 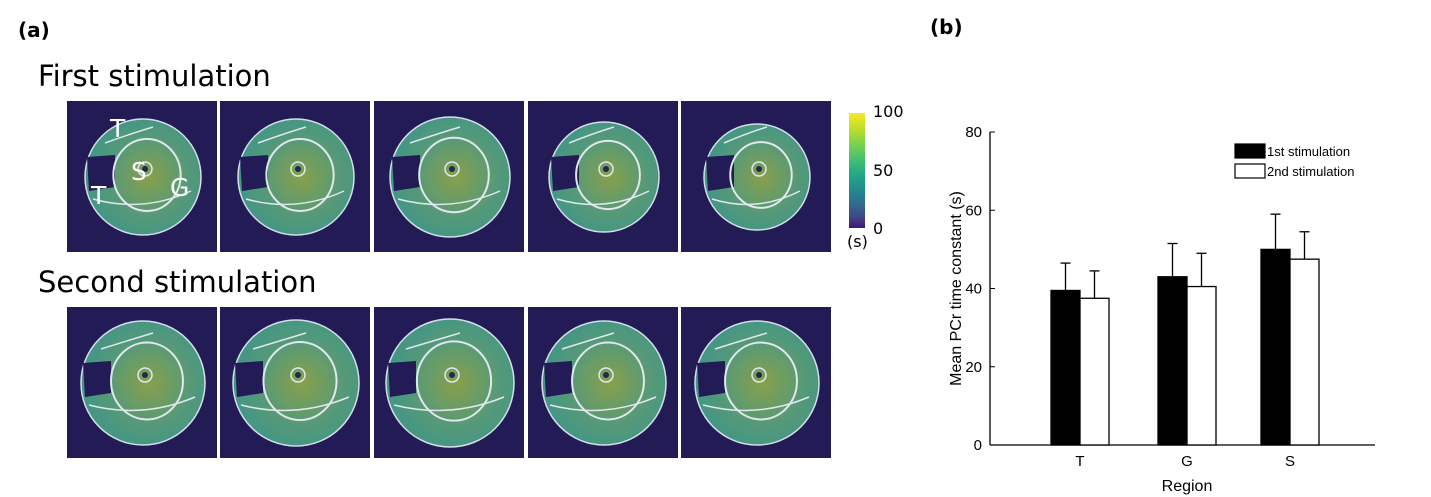 I want to click on region-label-t-top: T, so click(x=118, y=128).